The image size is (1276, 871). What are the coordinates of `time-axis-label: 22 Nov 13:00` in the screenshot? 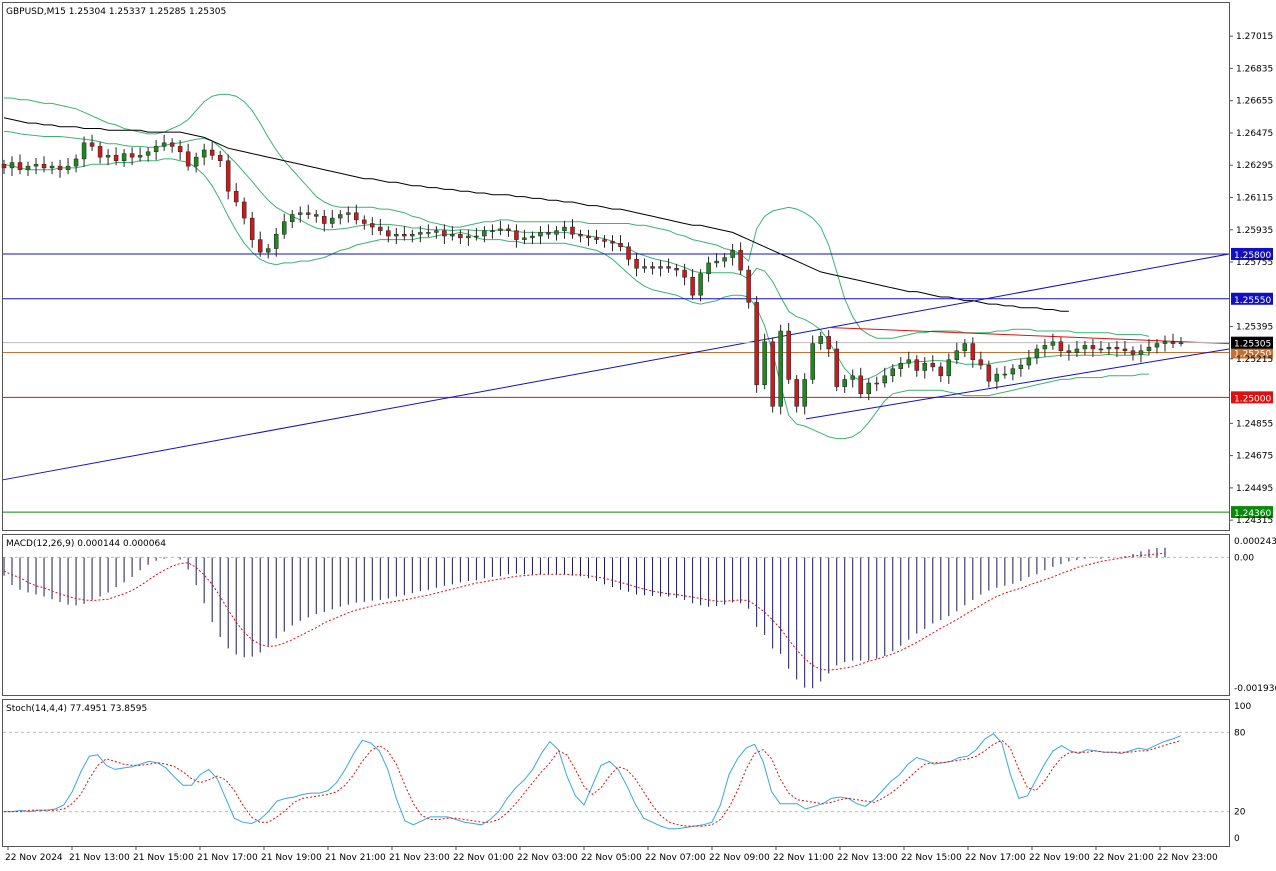 It's located at (867, 858).